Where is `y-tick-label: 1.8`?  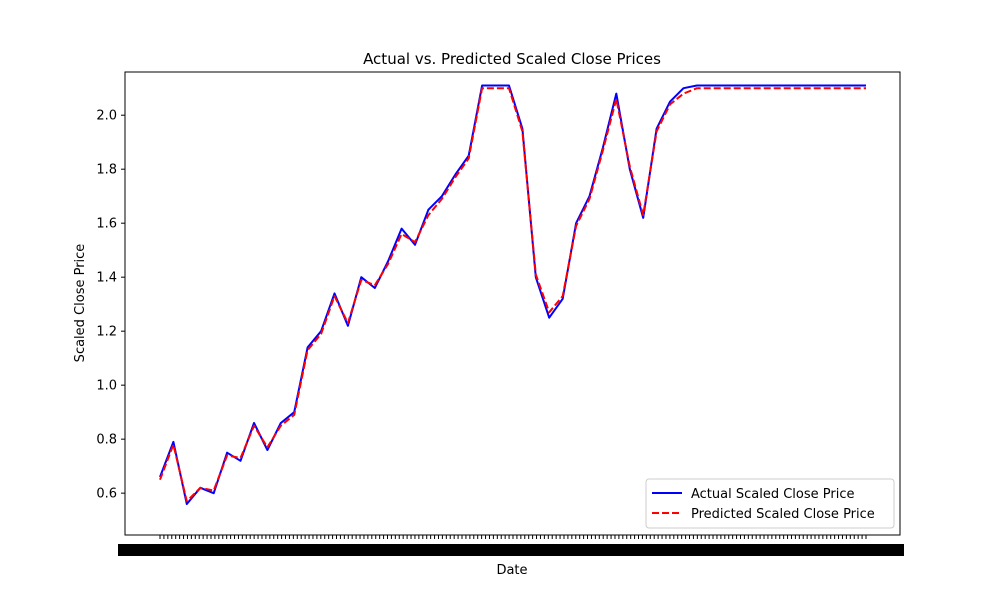 y-tick-label: 1.8 is located at coordinates (106, 170).